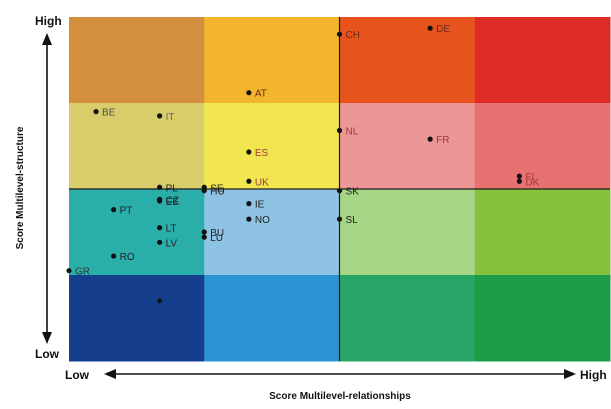 The height and width of the screenshot is (409, 611). What do you see at coordinates (217, 192) in the screenshot?
I see `point-label: HU` at bounding box center [217, 192].